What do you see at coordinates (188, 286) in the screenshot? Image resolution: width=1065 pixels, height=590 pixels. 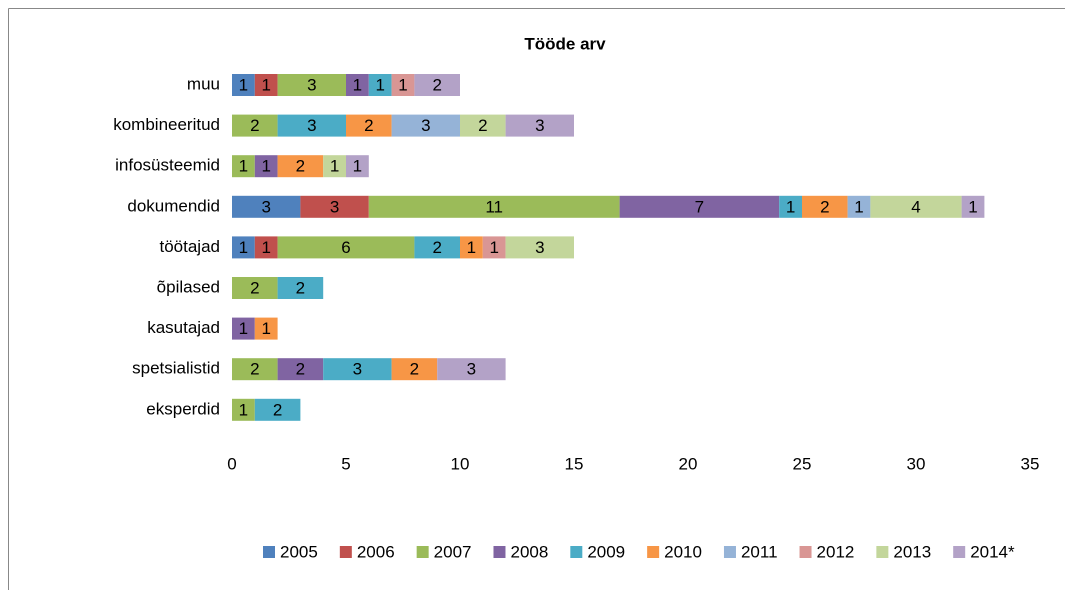 I see `y-tick-label: õpilased` at bounding box center [188, 286].